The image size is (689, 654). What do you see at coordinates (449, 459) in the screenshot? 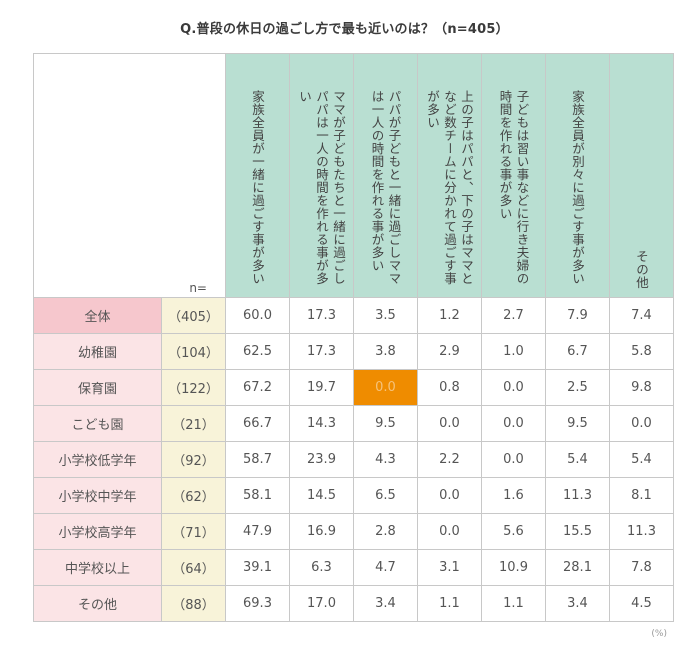
I see `value-cell: 2.2` at bounding box center [449, 459].